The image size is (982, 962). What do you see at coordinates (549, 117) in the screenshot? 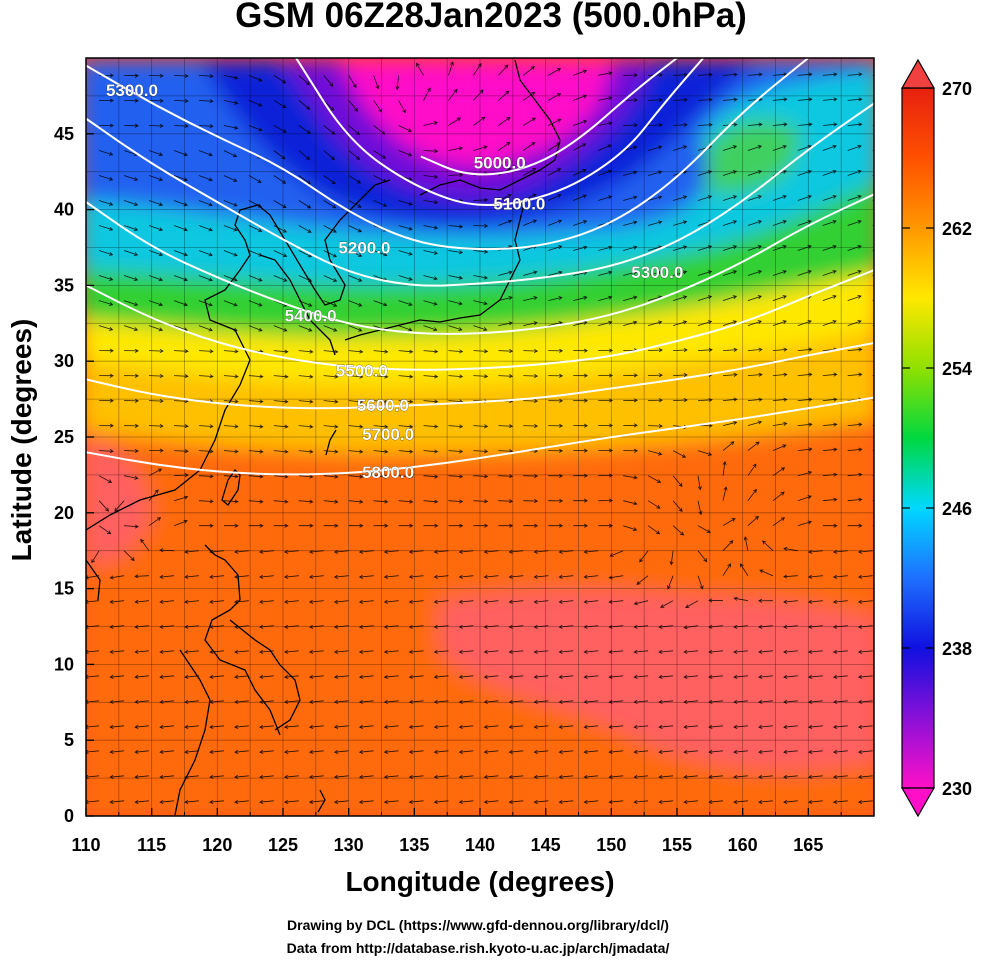
I see `contour-line-5000.0` at bounding box center [549, 117].